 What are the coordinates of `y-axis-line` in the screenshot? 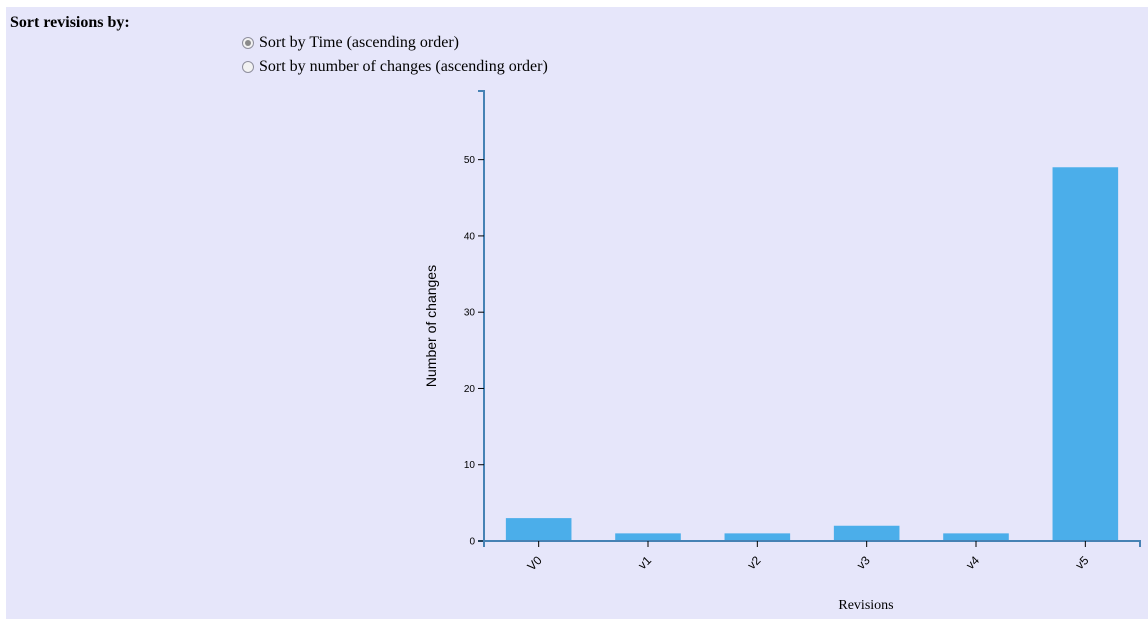 It's located at (481, 316).